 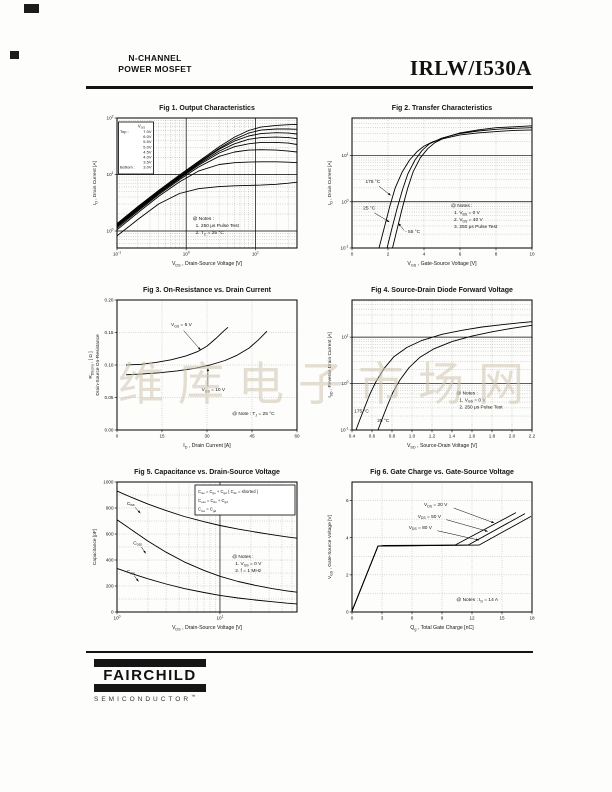 What do you see at coordinates (108, 482) in the screenshot?
I see `svg-text: 1000` at bounding box center [108, 482].